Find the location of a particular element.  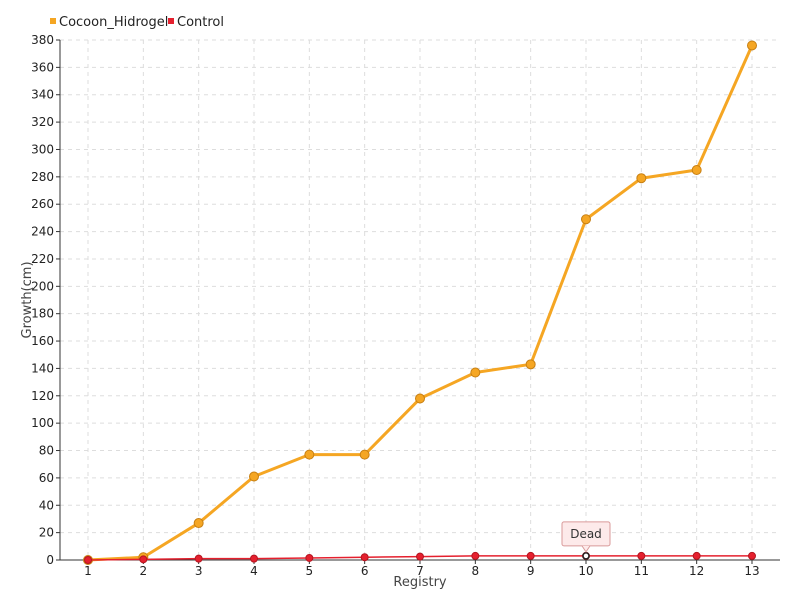

x-tick-label: 8 is located at coordinates (476, 571).